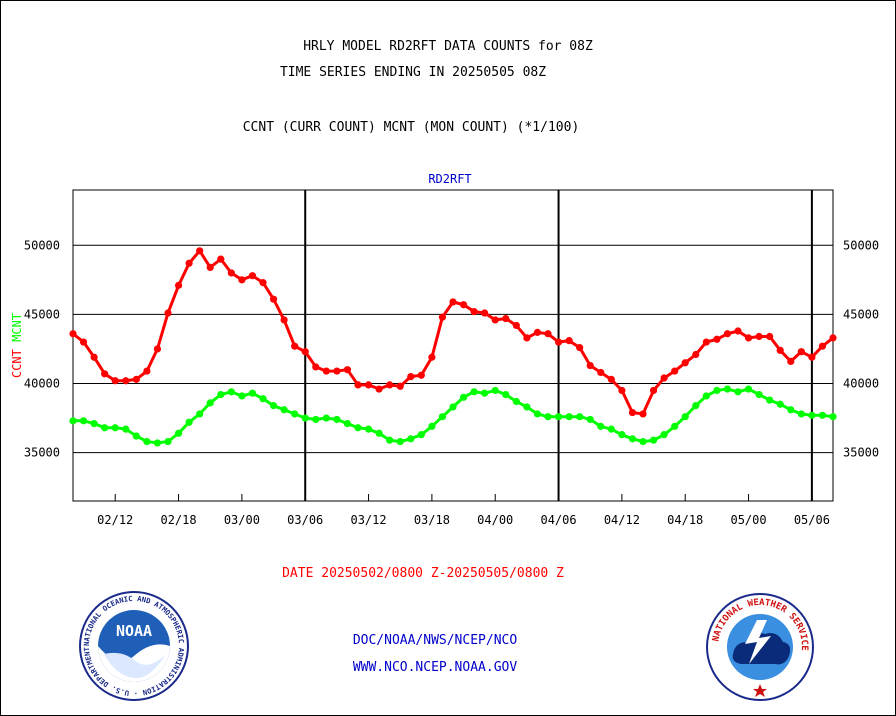 This screenshot has height=716, width=896. What do you see at coordinates (558, 520) in the screenshot?
I see `x-tick-label: 04/06` at bounding box center [558, 520].